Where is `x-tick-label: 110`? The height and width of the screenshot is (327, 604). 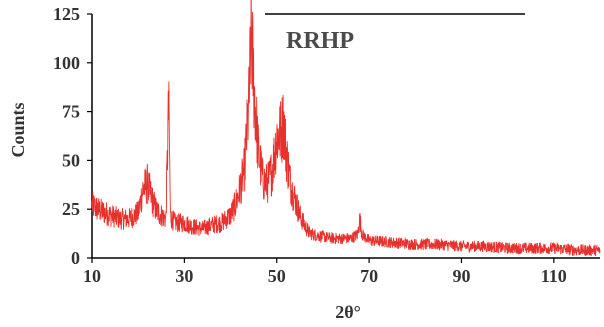 x-tick-label: 110 is located at coordinates (554, 276).